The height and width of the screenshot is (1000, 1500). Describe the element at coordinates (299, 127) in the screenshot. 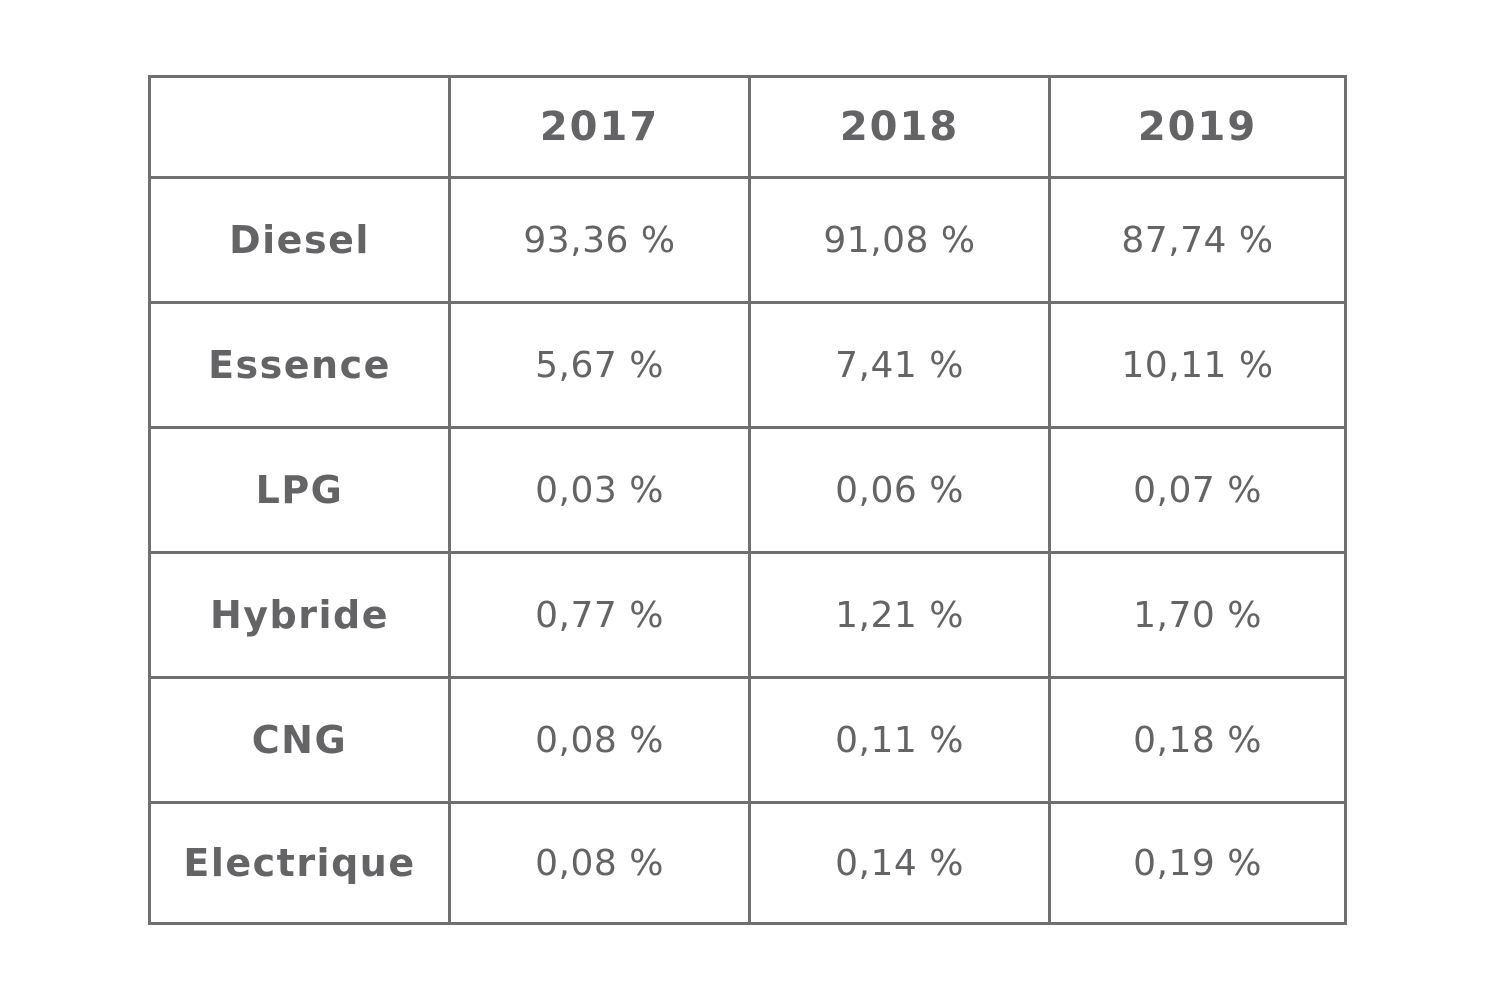

I see `header-corner-cell` at that location.